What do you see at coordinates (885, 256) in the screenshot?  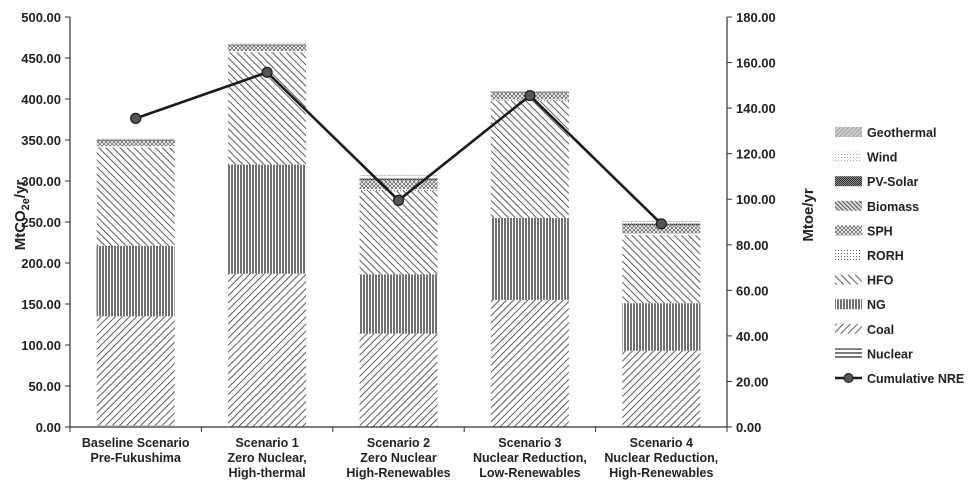 I see `legend-label-rorh: RORH` at bounding box center [885, 256].